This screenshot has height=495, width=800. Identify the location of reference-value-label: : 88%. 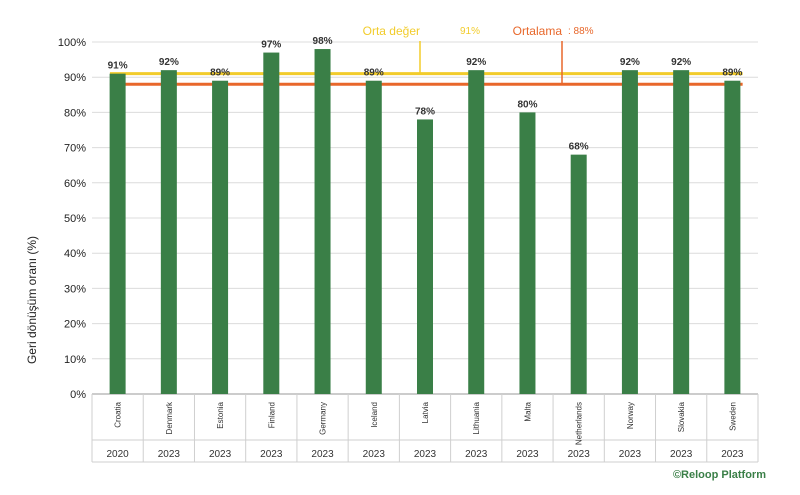
(581, 31).